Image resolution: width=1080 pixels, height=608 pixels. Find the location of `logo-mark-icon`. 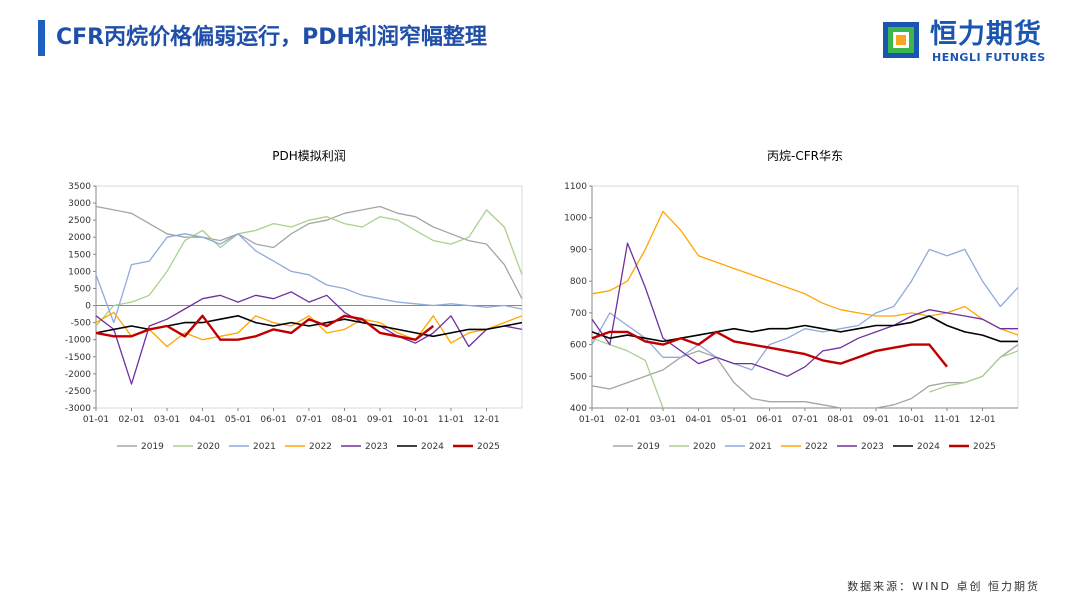

logo-mark-icon is located at coordinates (901, 40).